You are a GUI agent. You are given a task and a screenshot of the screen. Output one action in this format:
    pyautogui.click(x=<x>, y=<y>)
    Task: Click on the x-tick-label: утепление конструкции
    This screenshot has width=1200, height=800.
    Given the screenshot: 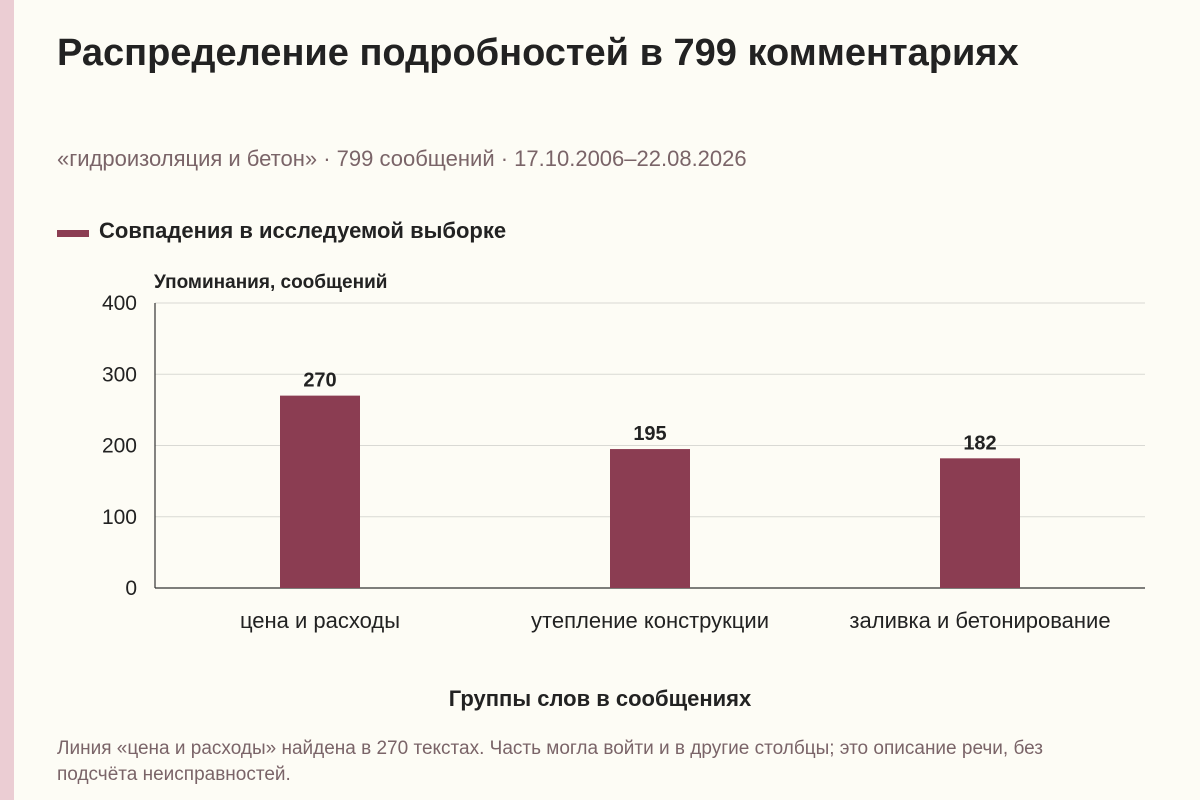 What is the action you would take?
    pyautogui.click(x=650, y=620)
    